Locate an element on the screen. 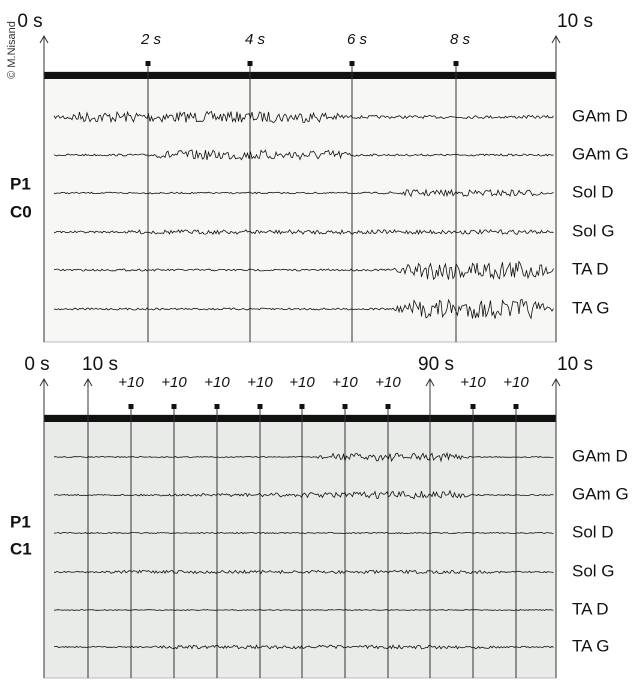  condition-label: C0 is located at coordinates (21, 211).